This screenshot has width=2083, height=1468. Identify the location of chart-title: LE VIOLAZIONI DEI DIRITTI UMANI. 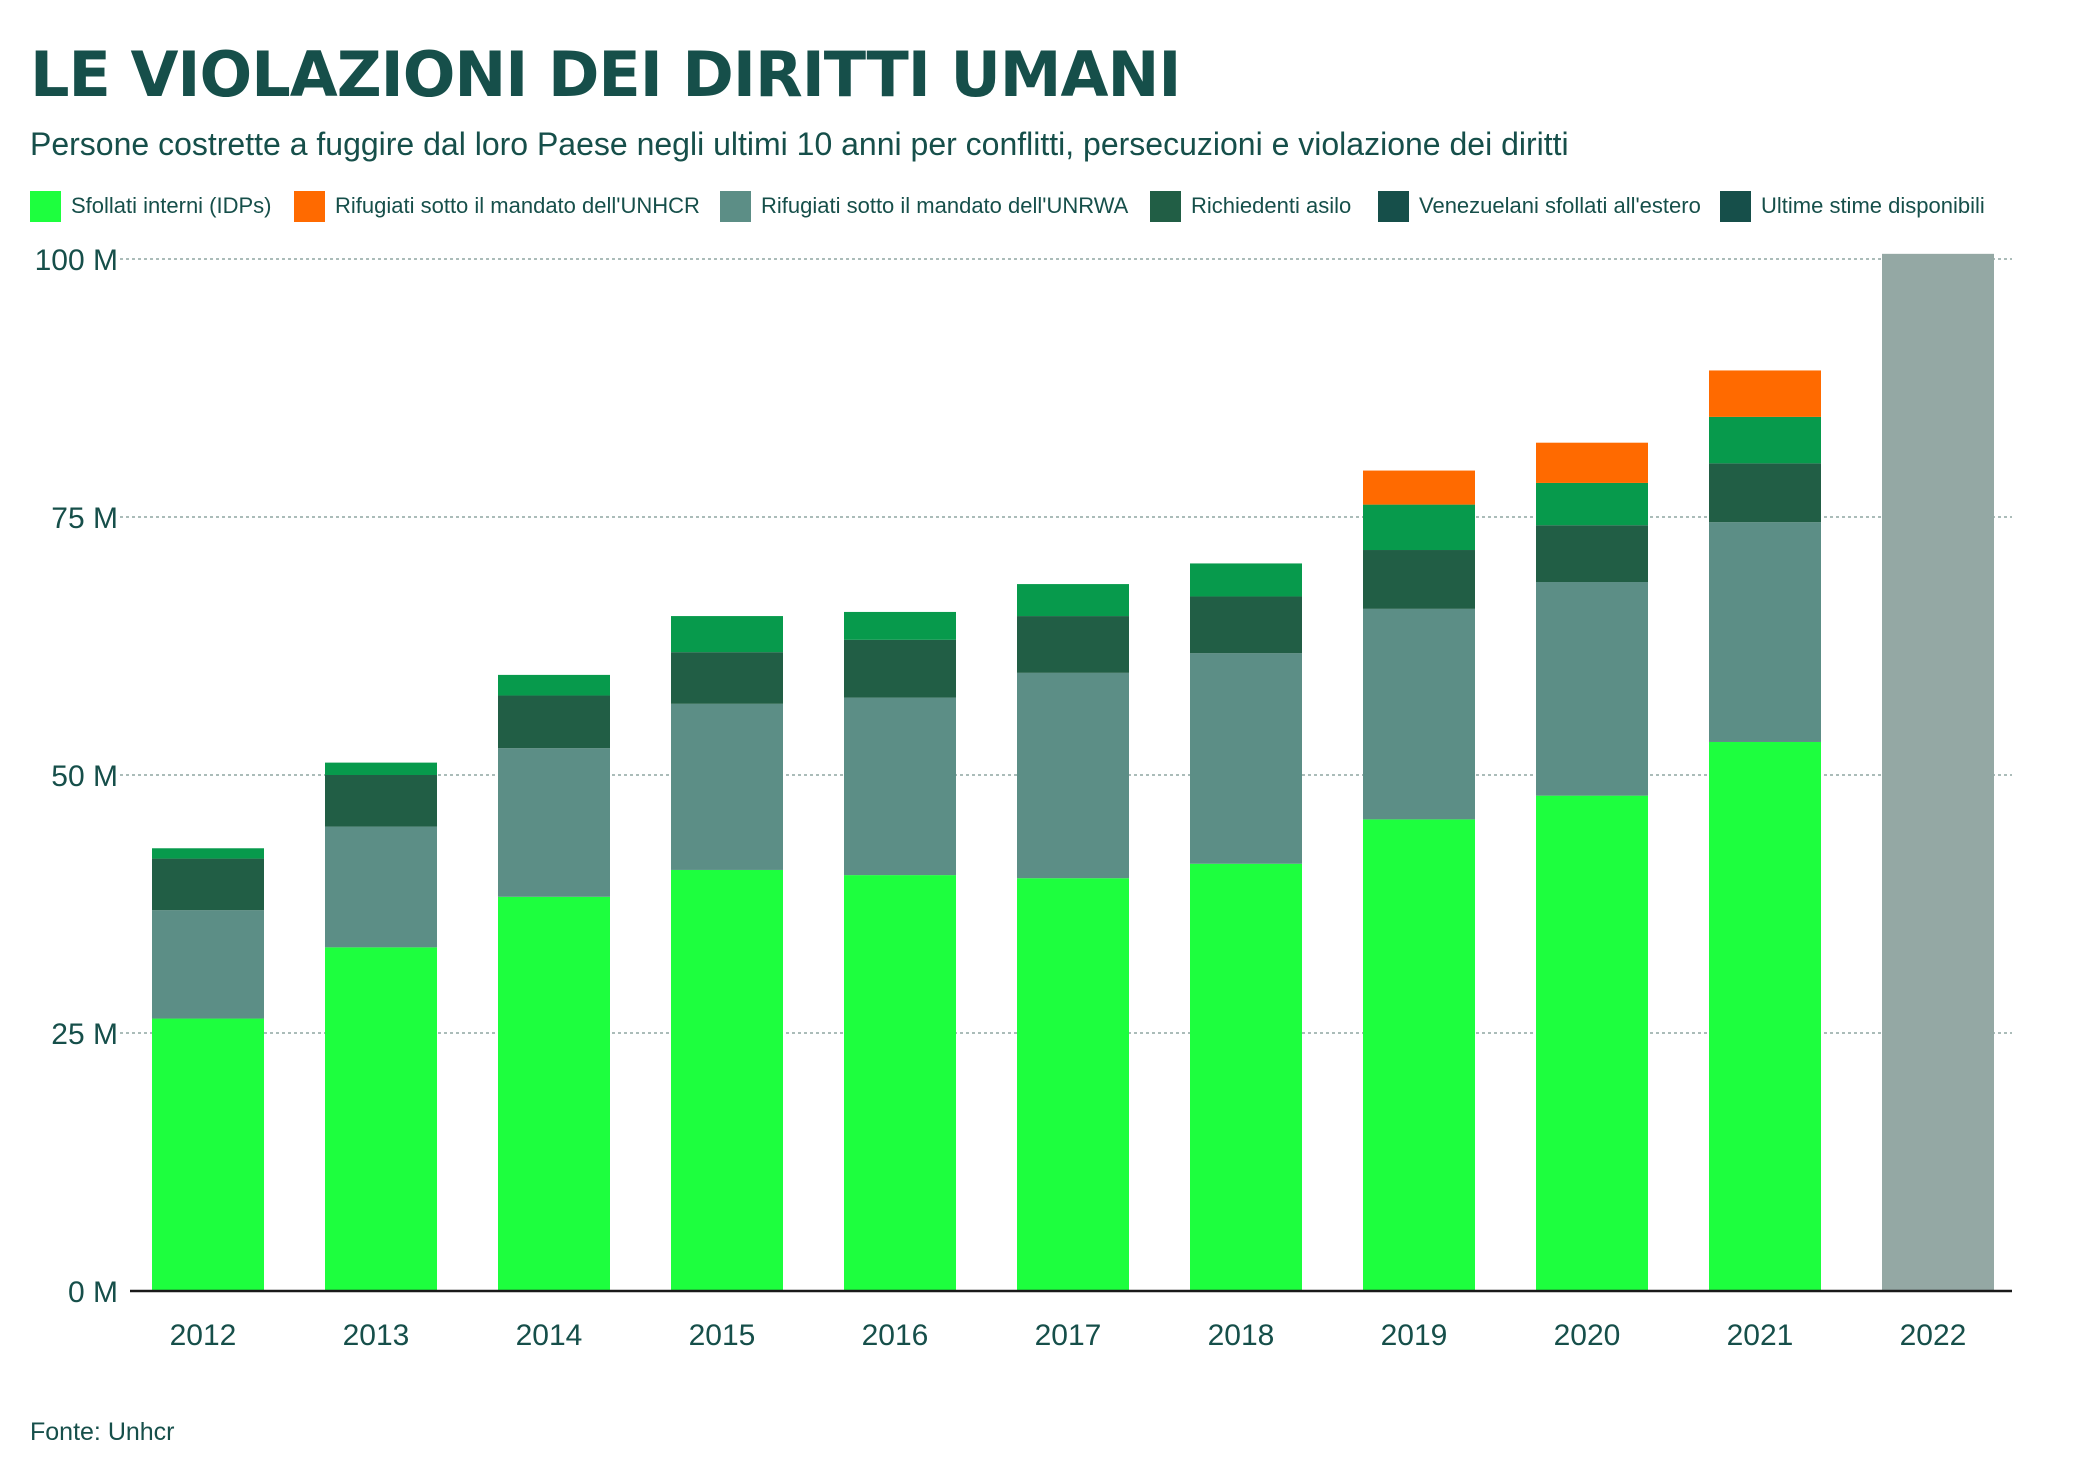
(605, 74).